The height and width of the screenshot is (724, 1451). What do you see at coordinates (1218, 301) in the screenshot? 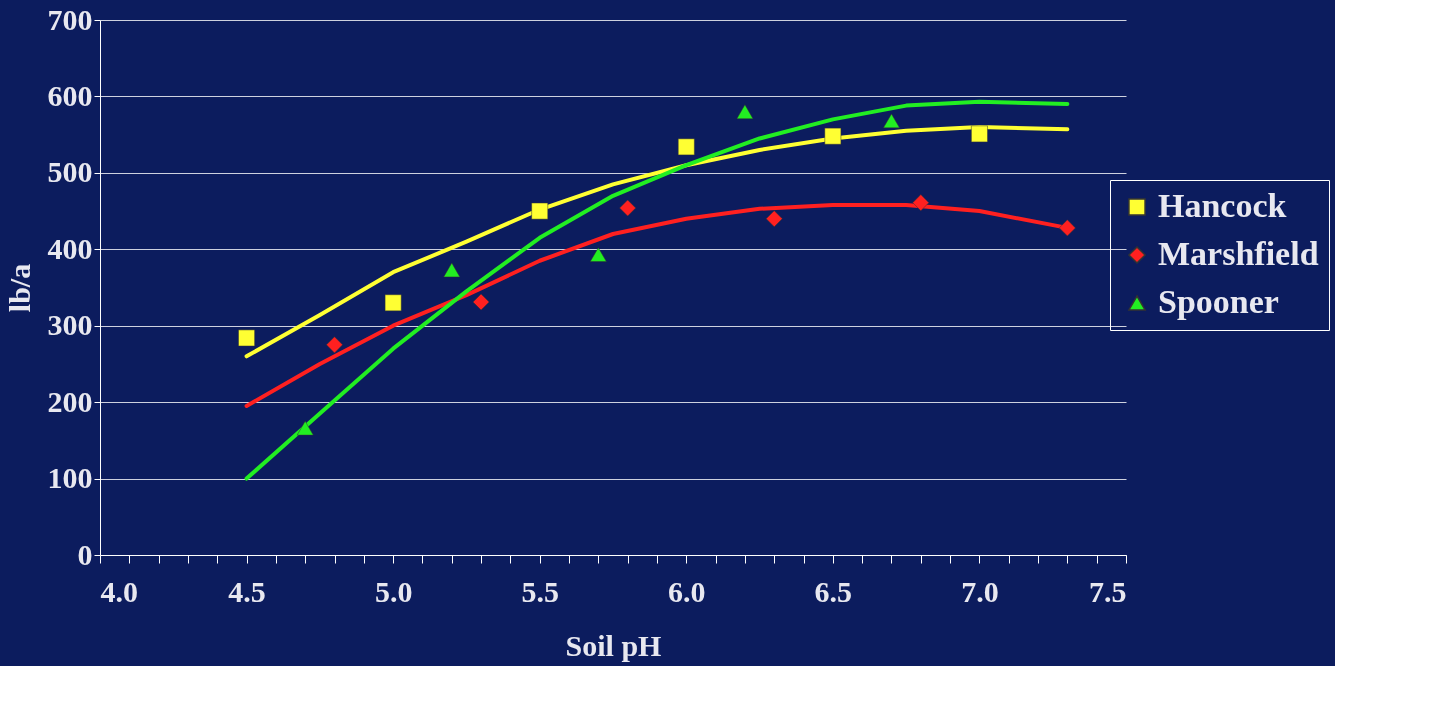
I see `legend-label: Spooner` at bounding box center [1218, 301].